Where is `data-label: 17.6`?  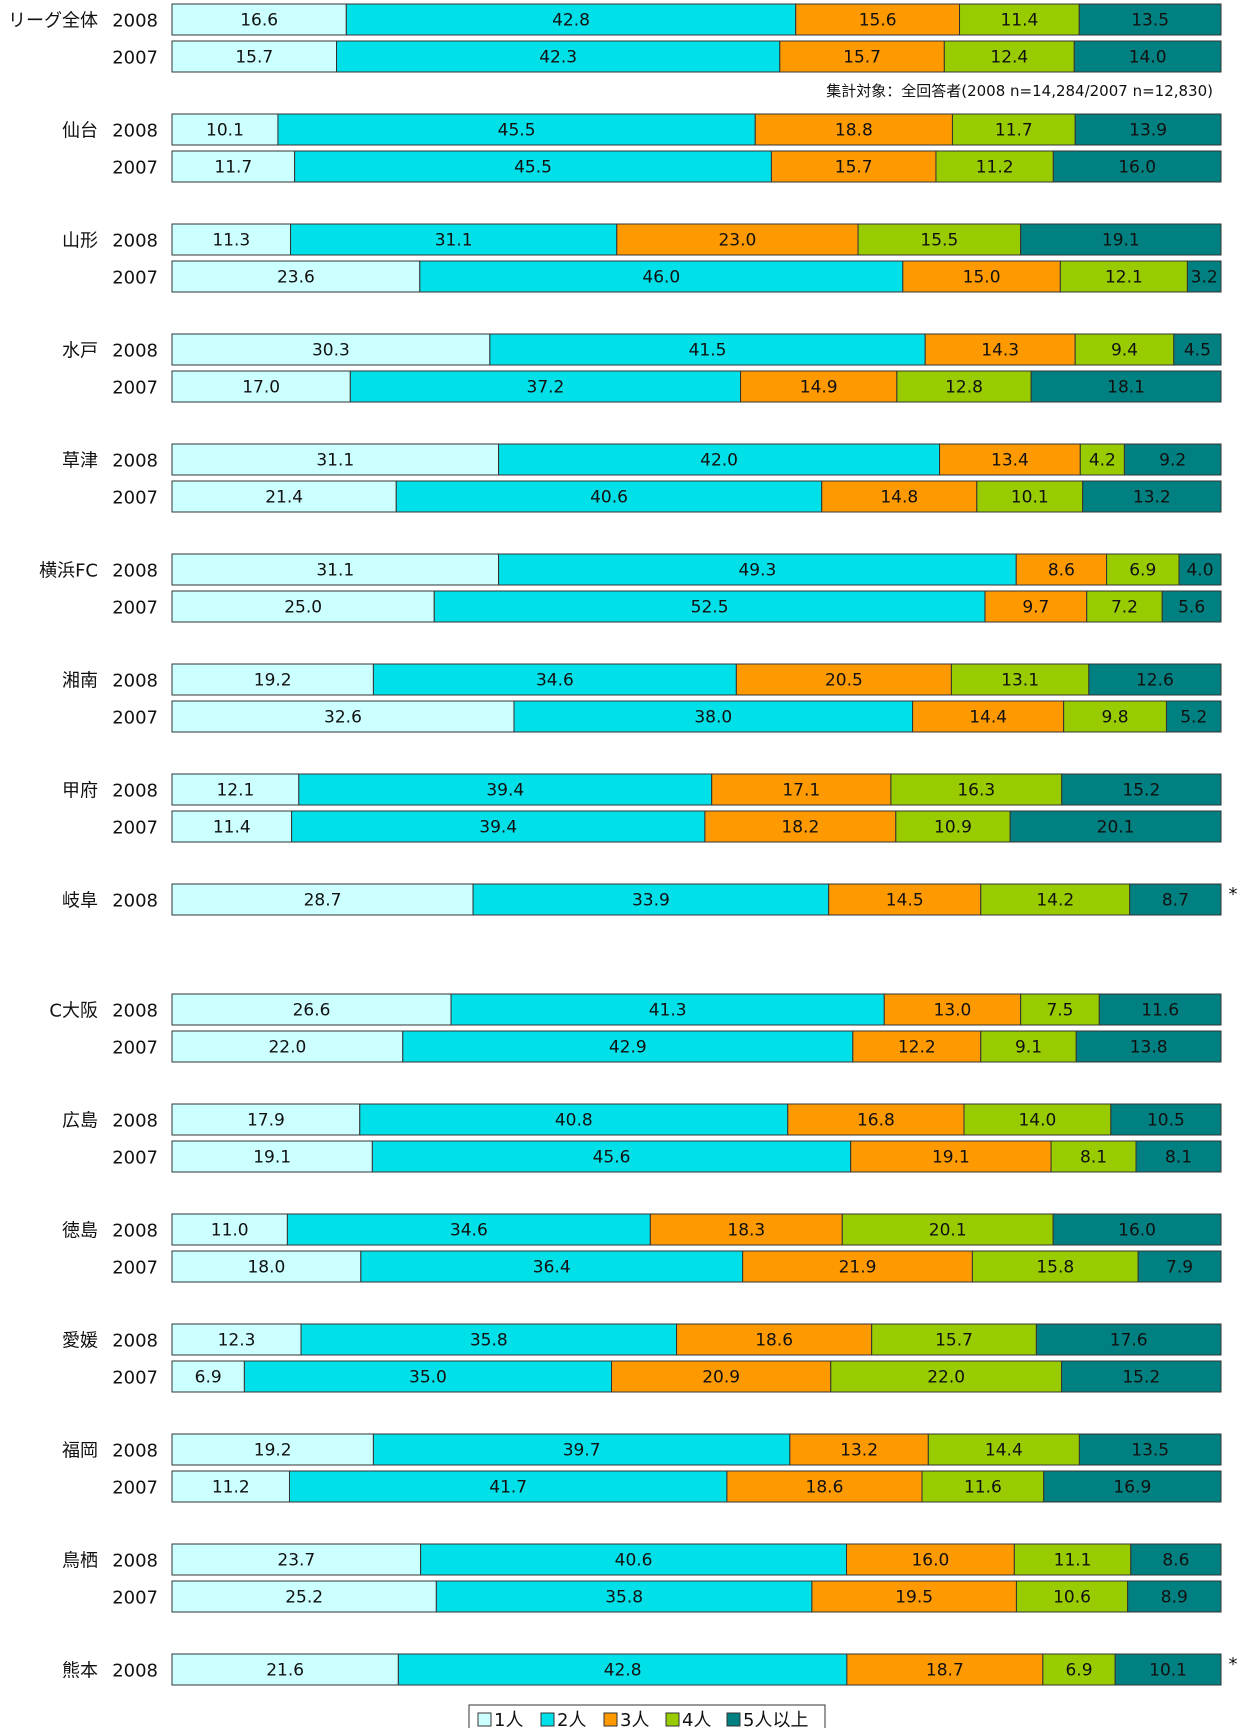 data-label: 17.6 is located at coordinates (1129, 1341).